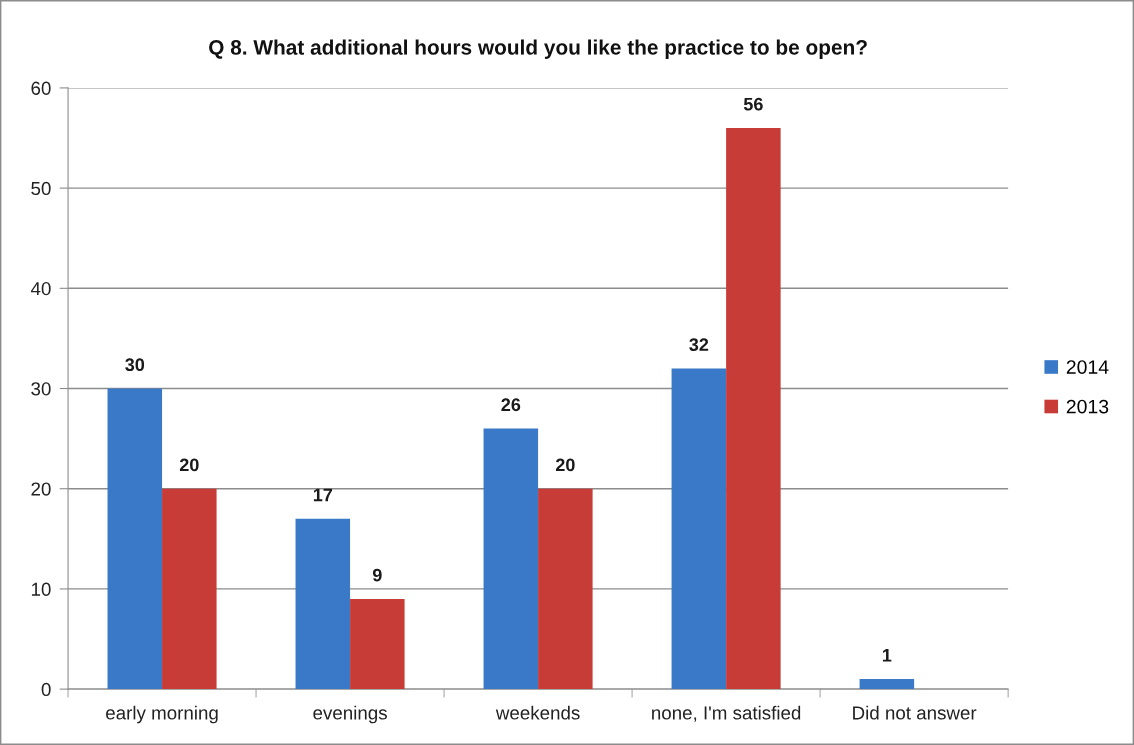  I want to click on chart-title: Q 8. What additional hours would you like the practice to be open?, so click(538, 49).